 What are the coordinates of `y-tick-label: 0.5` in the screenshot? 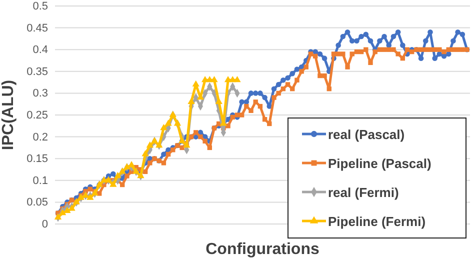 It's located at (40, 6).